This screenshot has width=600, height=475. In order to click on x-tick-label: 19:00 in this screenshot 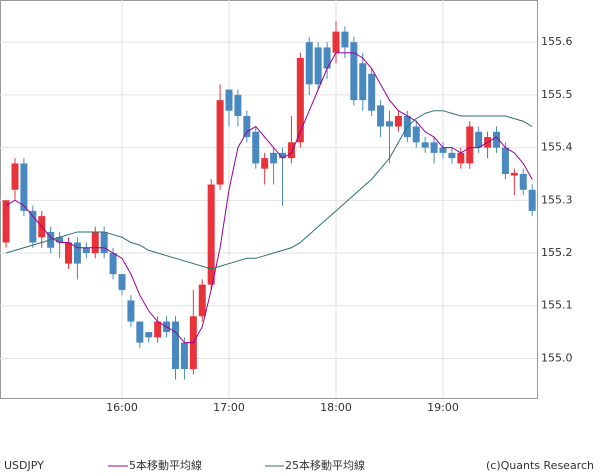, I will do `click(443, 407)`.